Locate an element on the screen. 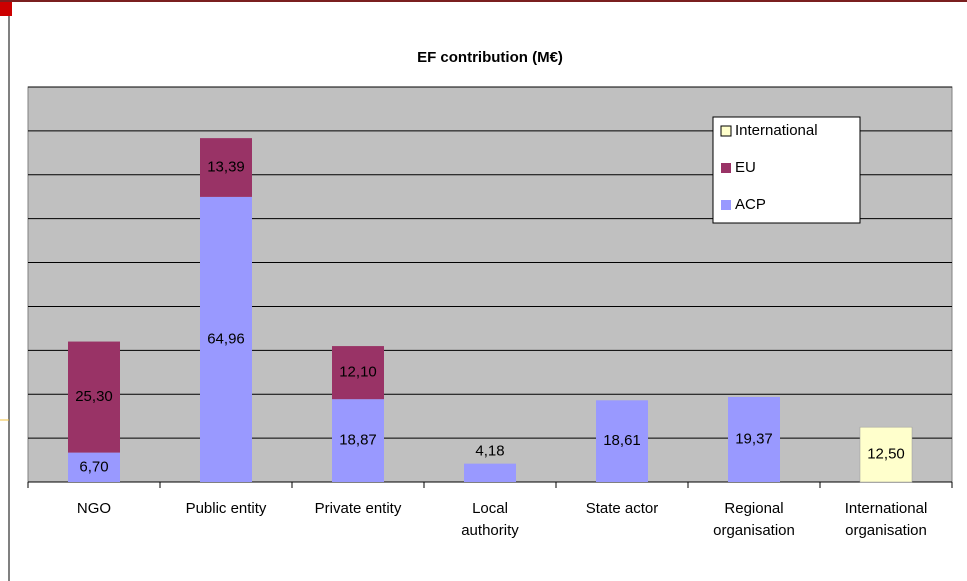 The image size is (967, 581). data-label: 6,70 is located at coordinates (93, 466).